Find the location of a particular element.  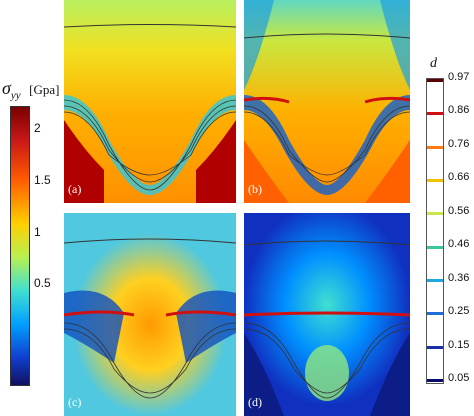

damage-tick-0-15: 0.15 is located at coordinates (459, 345).